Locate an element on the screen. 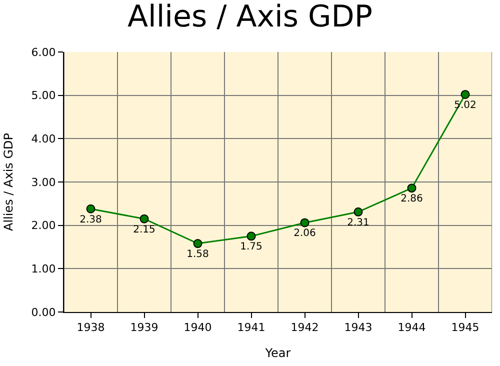  y-axis-title: Allies / Axis GDP is located at coordinates (9, 182).